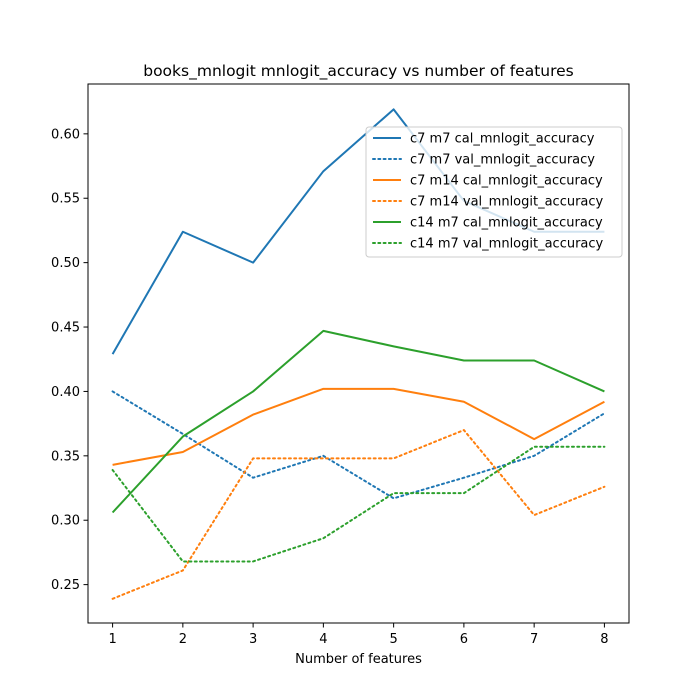 The height and width of the screenshot is (700, 700). I want to click on legend-label: c7 m7 cal_mnlogit_accuracy, so click(502, 139).